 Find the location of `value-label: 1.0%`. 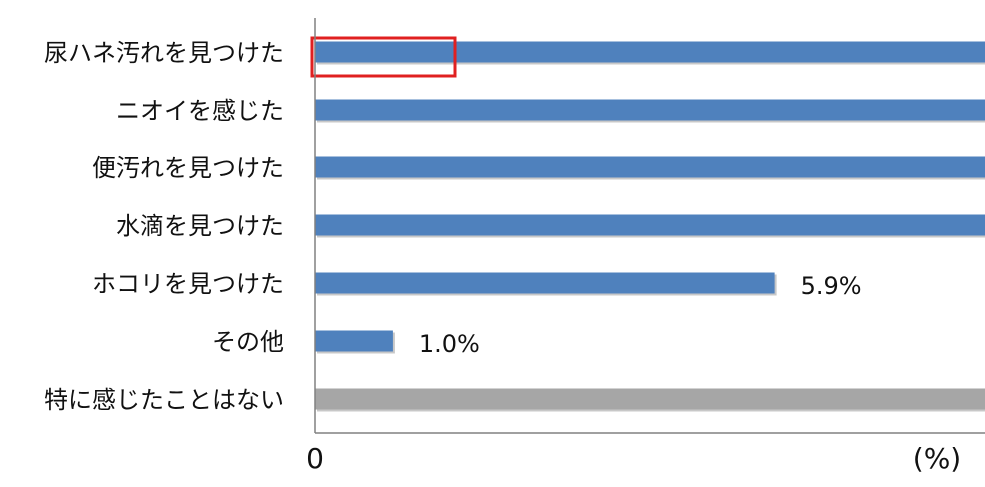

value-label: 1.0% is located at coordinates (449, 344).